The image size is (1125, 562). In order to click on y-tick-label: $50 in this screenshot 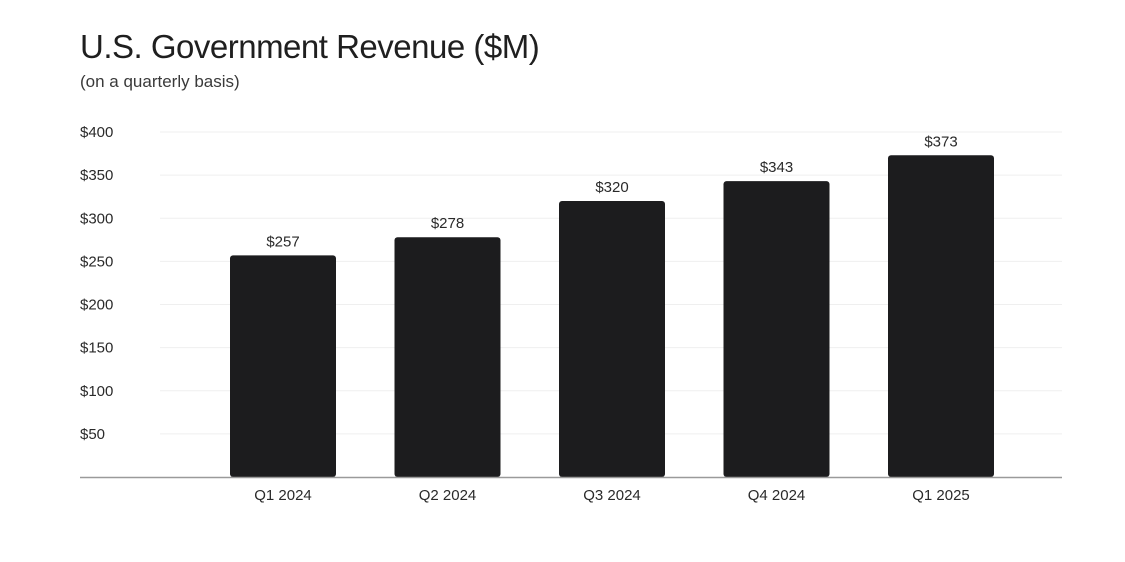, I will do `click(92, 434)`.